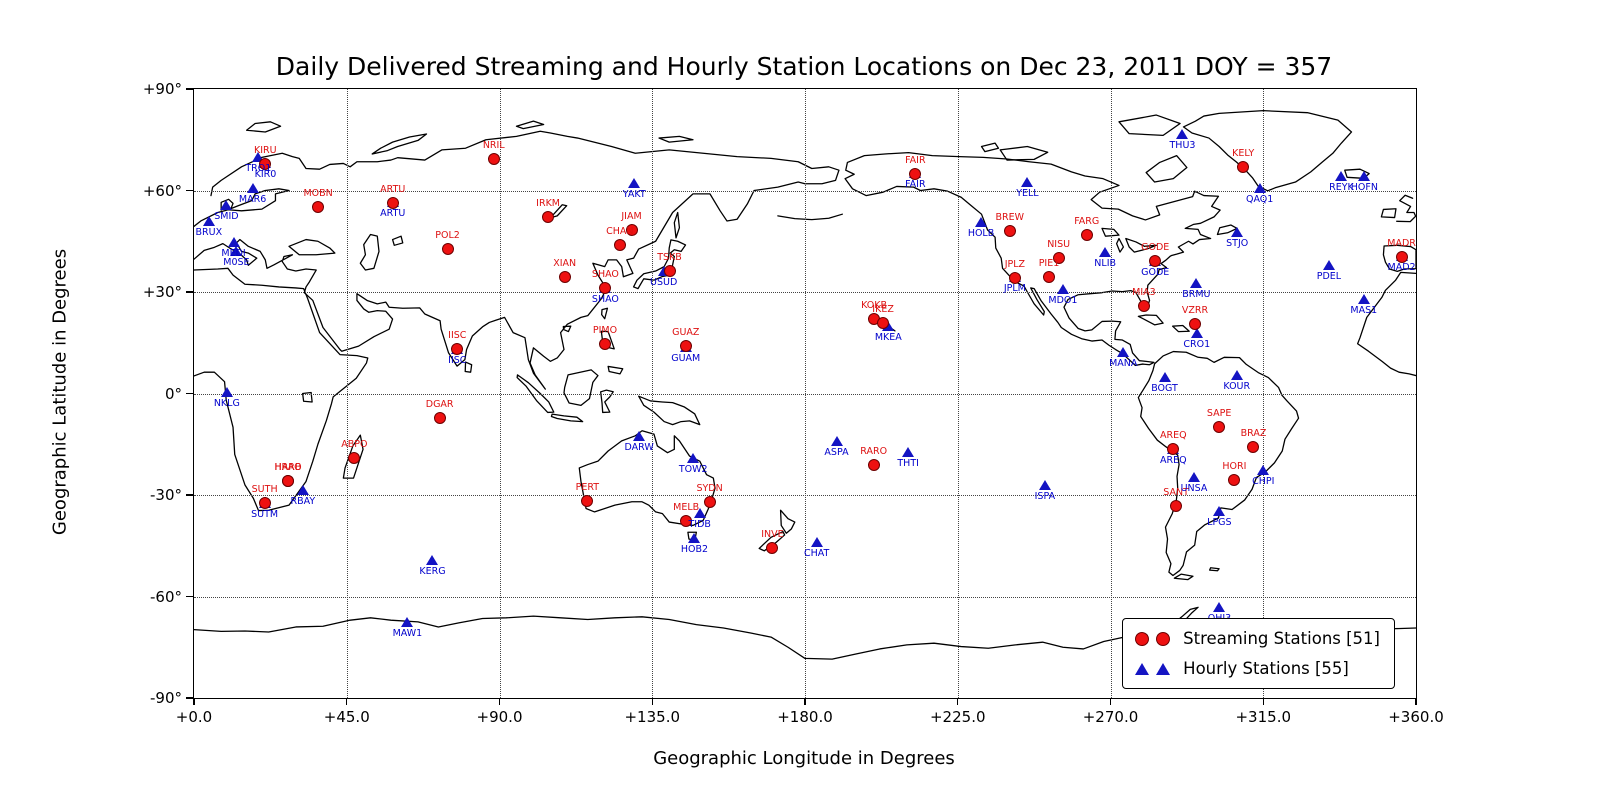 This screenshot has width=1600, height=800. Describe the element at coordinates (1401, 243) in the screenshot. I see `station-label: MADR` at that location.